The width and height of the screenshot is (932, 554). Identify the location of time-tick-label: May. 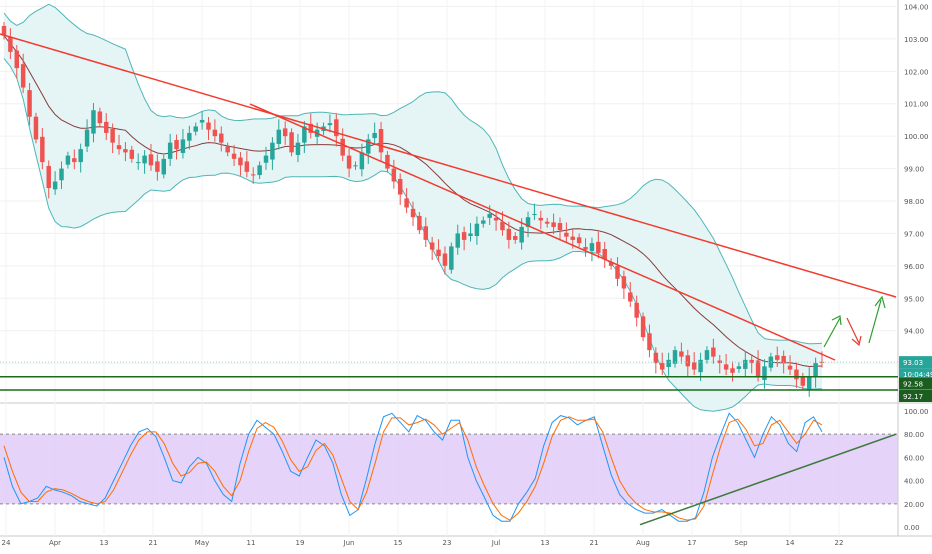
(202, 543).